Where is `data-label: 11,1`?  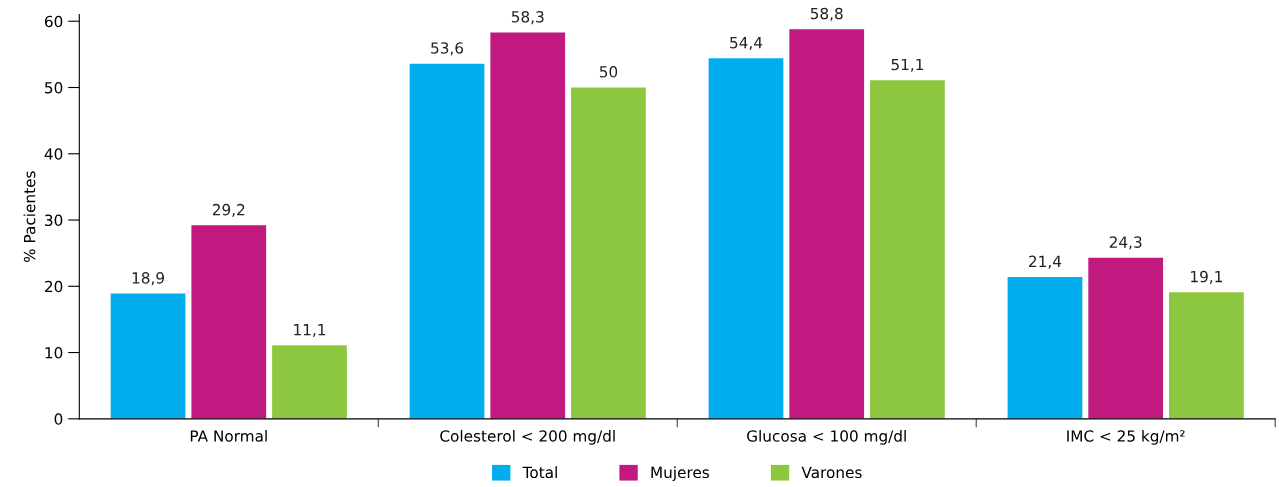
data-label: 11,1 is located at coordinates (310, 330).